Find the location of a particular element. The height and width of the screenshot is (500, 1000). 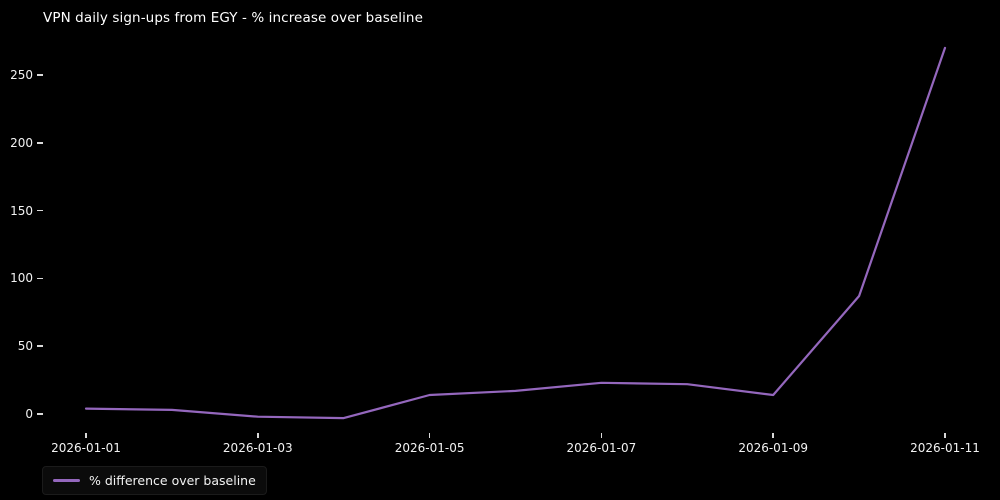

legend-label: % difference over baseline is located at coordinates (172, 480).